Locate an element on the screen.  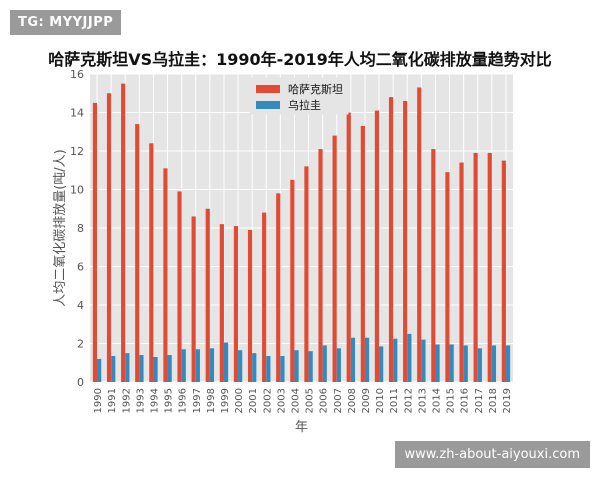
y-tick-label: 12 is located at coordinates (77, 151).